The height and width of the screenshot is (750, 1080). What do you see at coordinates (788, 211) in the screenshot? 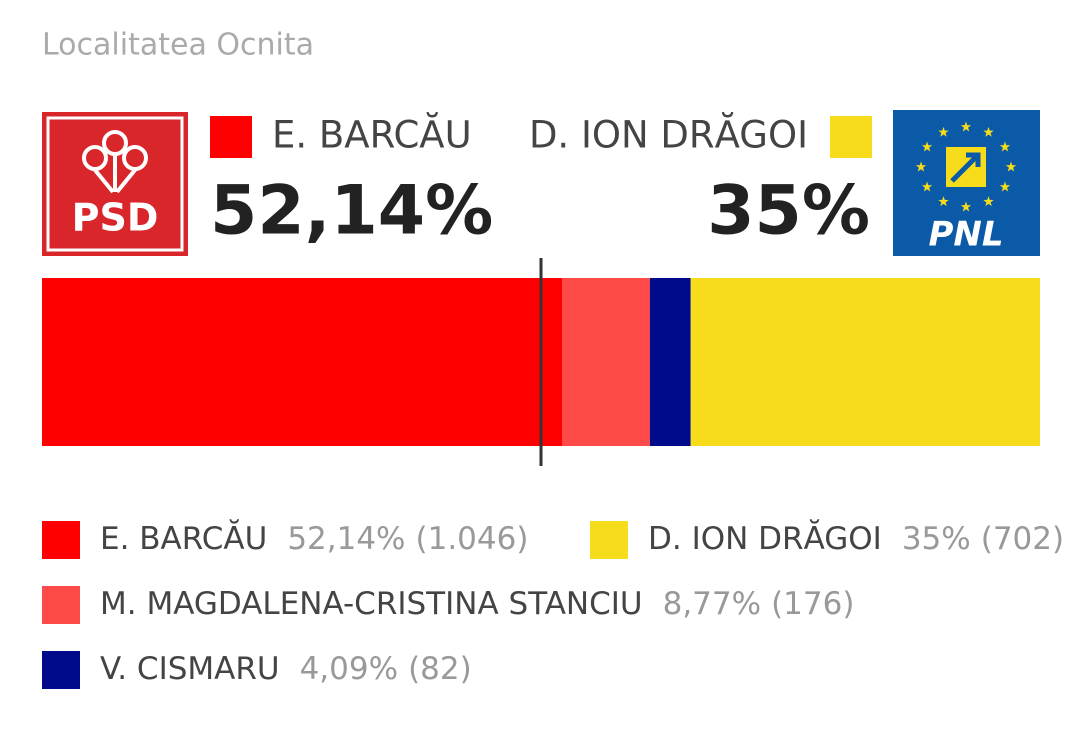
I see `header-percent: 35%` at bounding box center [788, 211].